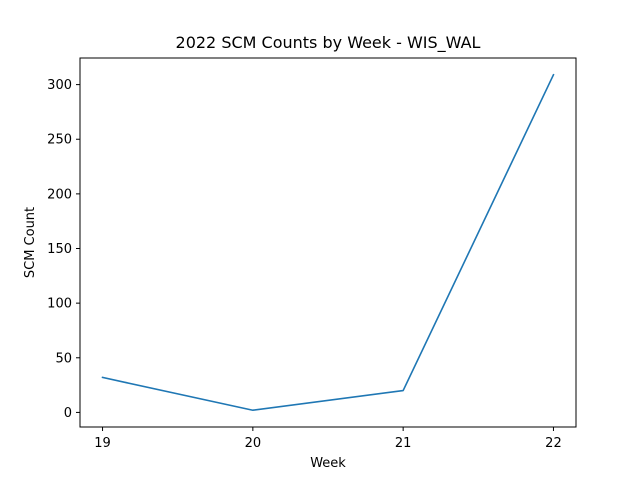  What do you see at coordinates (68, 413) in the screenshot?
I see `y-tick-label: 0` at bounding box center [68, 413].